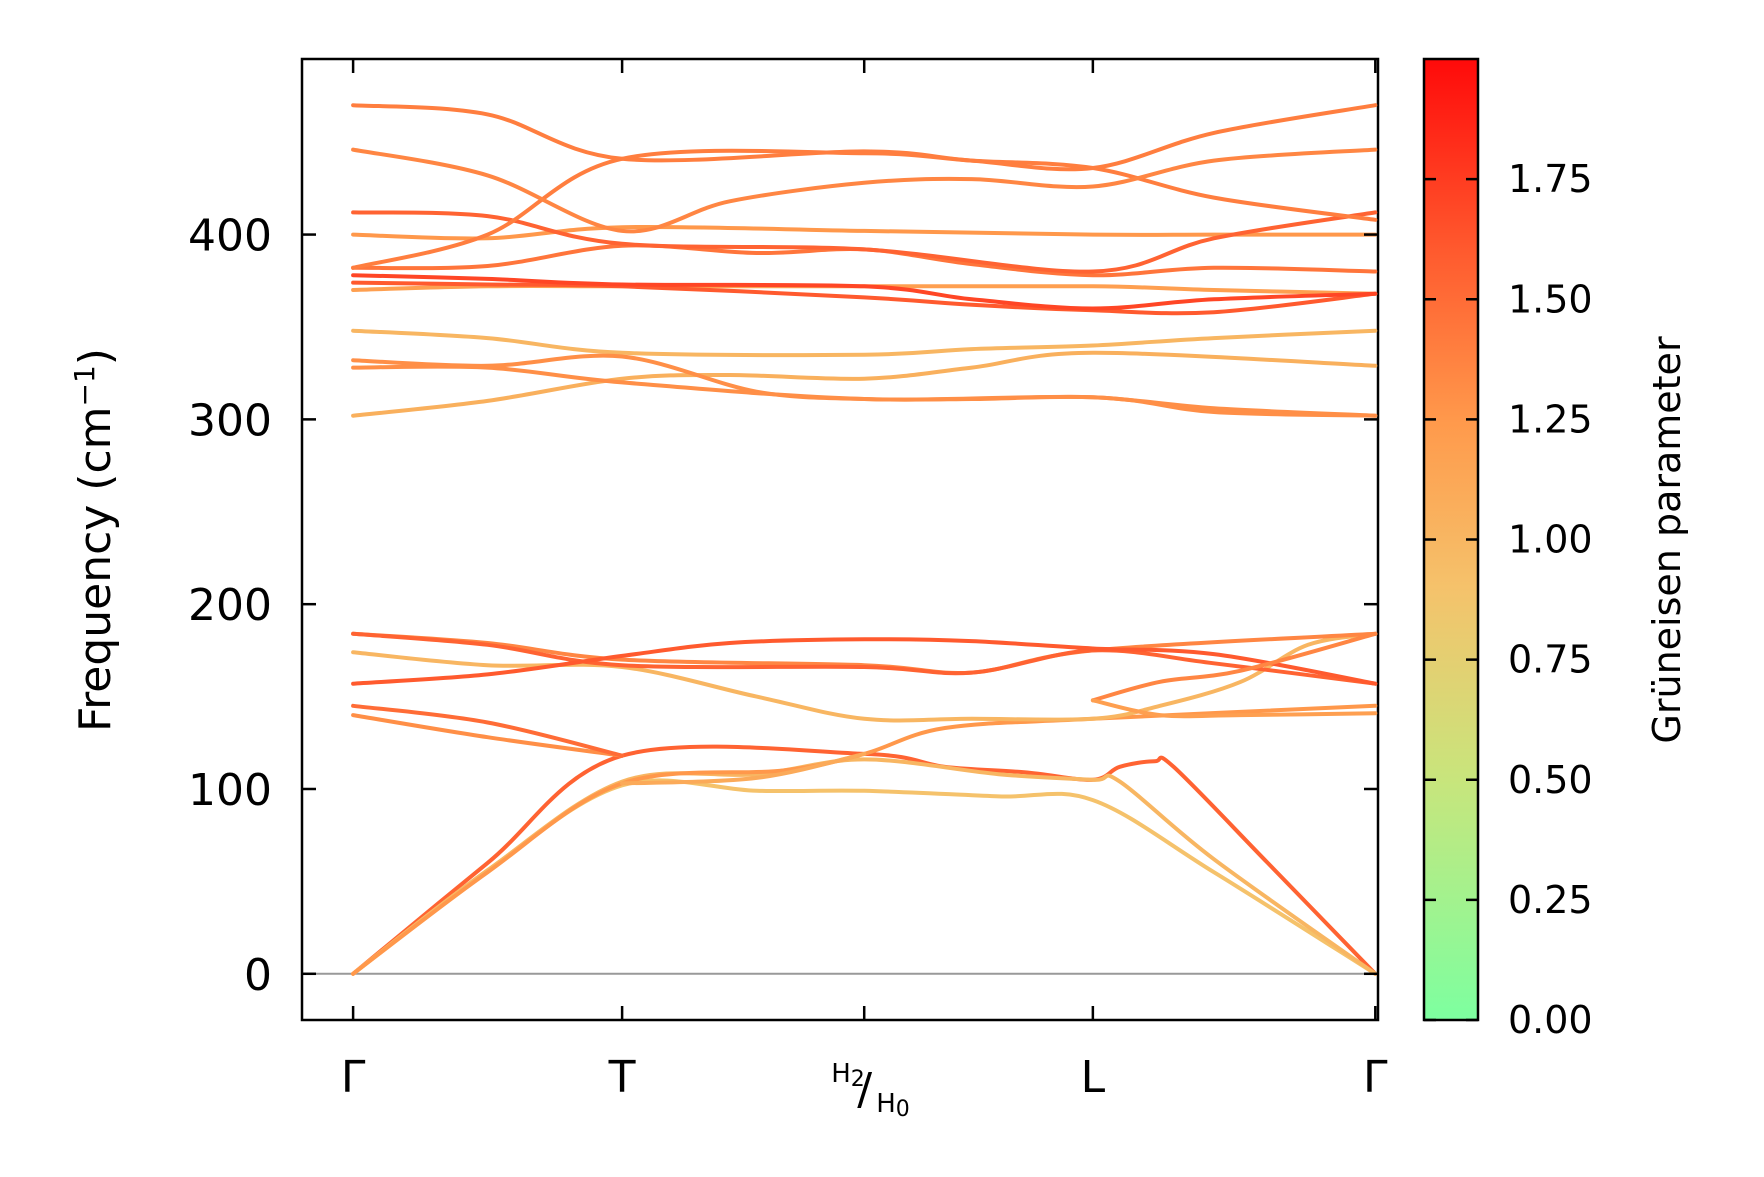 This screenshot has height=1177, width=1764. I want to click on y-tick-label: 400, so click(230, 236).